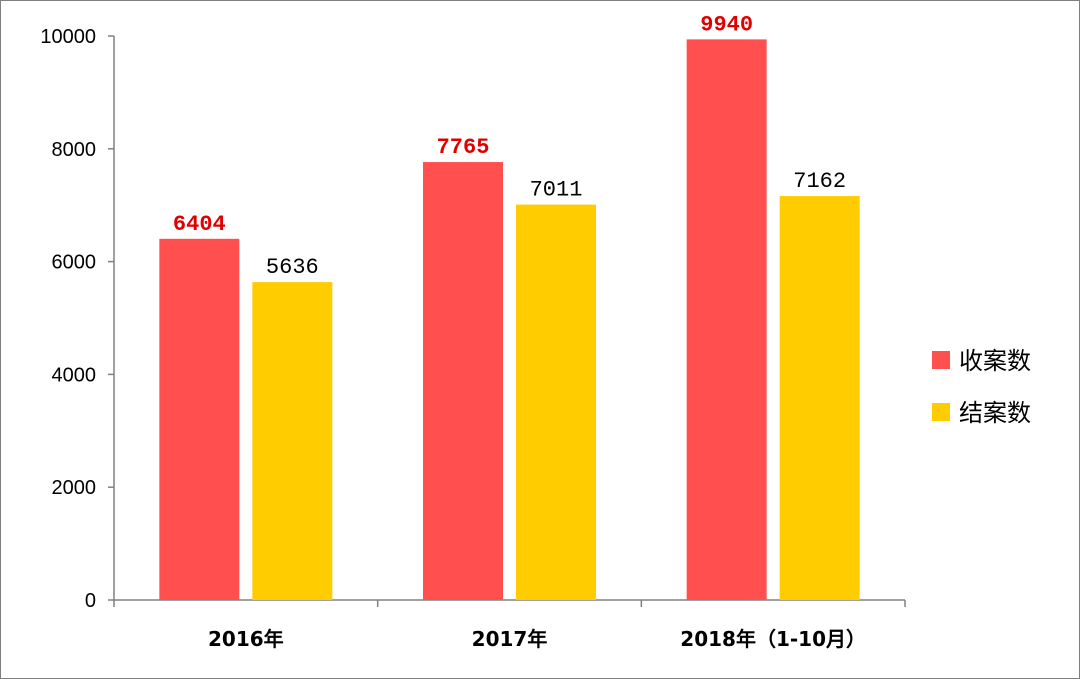 The height and width of the screenshot is (679, 1080). What do you see at coordinates (74, 263) in the screenshot?
I see `y-tick-label: 6000` at bounding box center [74, 263].